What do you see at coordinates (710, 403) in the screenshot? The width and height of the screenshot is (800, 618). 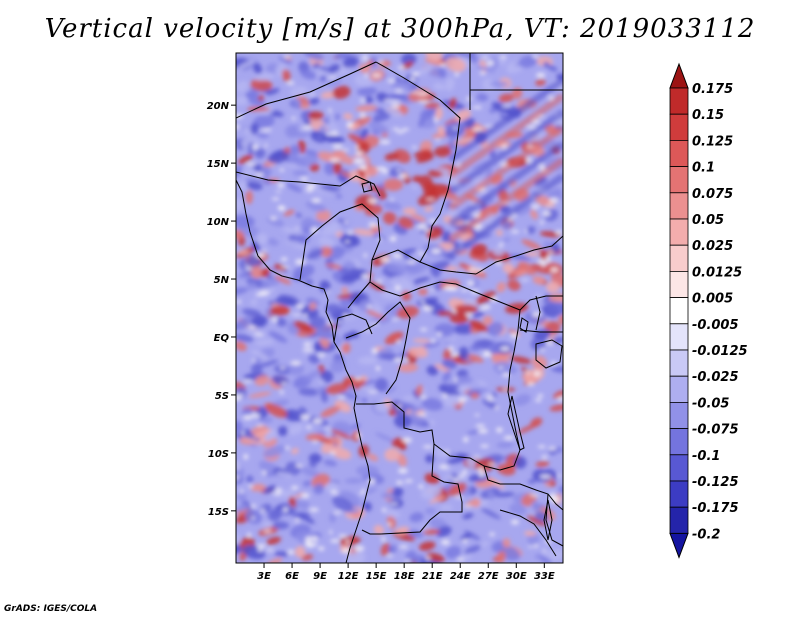 I see `colorbar-label: -0.05` at bounding box center [710, 403].